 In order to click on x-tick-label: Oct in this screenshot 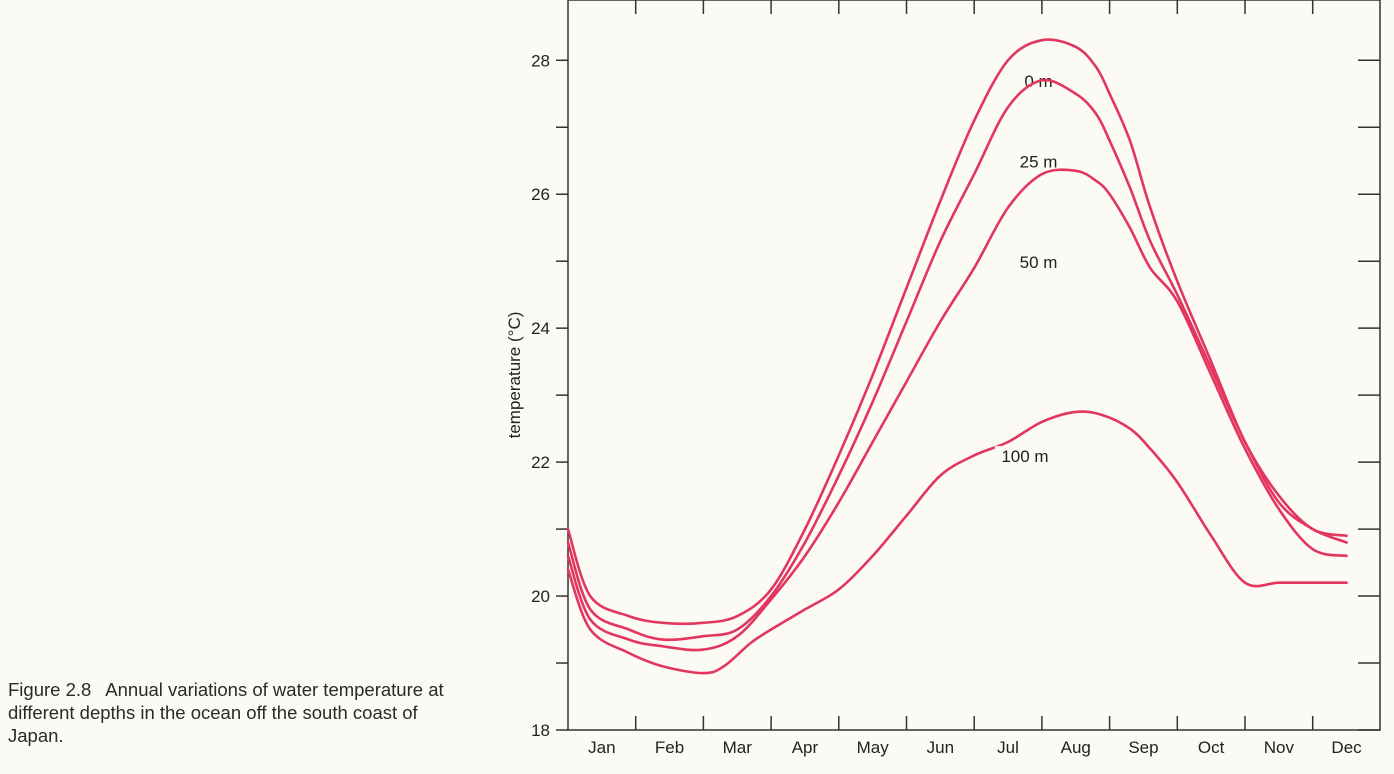, I will do `click(1211, 747)`.